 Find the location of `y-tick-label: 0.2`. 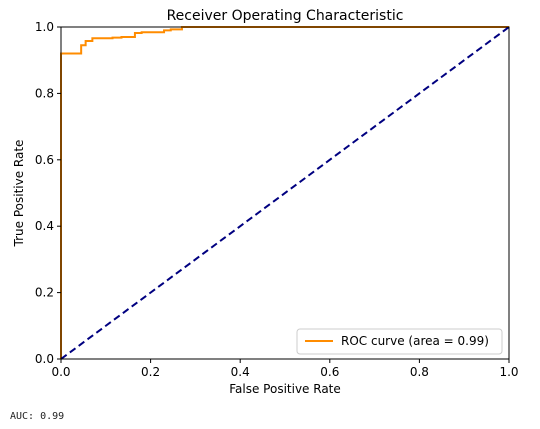

y-tick-label: 0.2 is located at coordinates (44, 293).